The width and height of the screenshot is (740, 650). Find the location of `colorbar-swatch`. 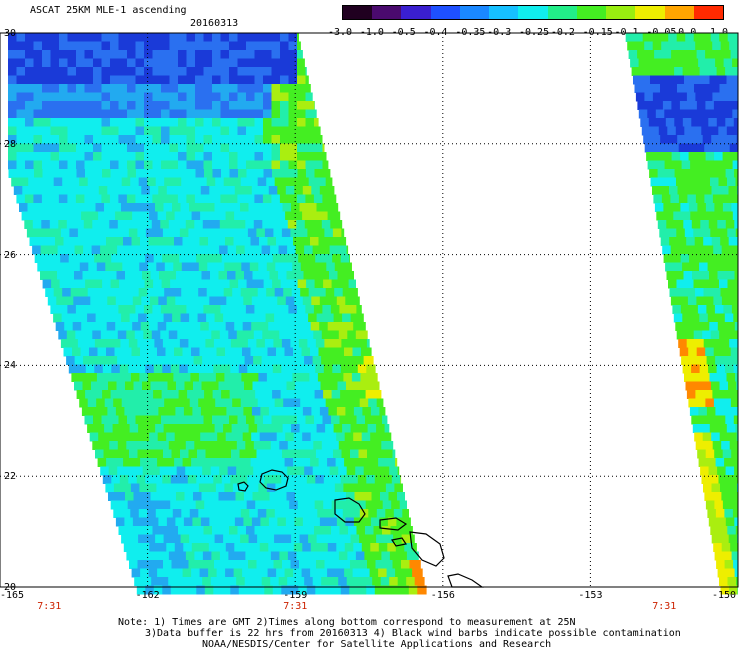

colorbar-swatch is located at coordinates (679, 12).